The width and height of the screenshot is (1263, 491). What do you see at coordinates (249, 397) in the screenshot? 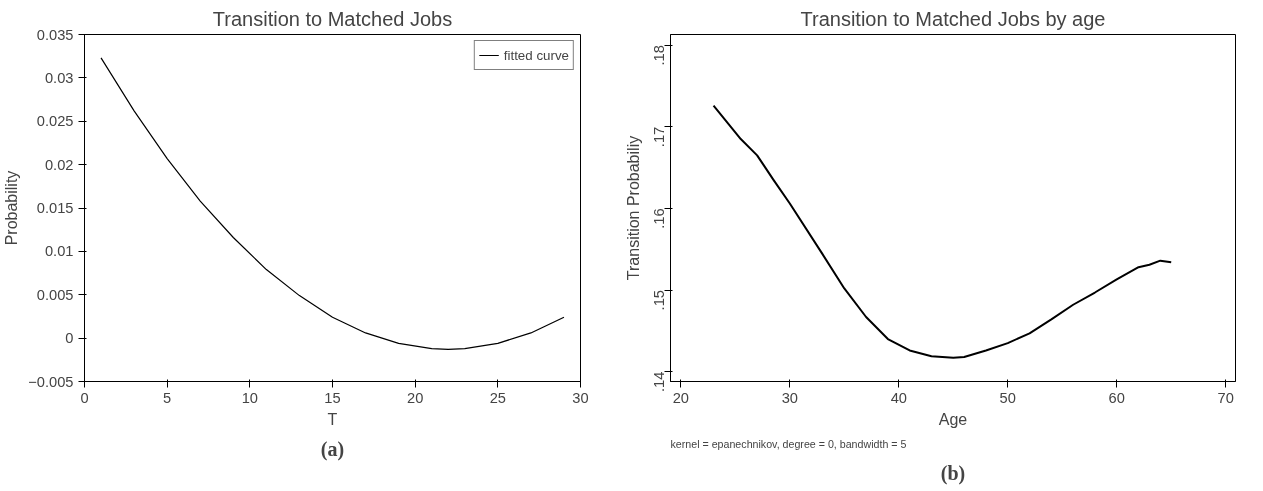
I see `x-tick-label: 10` at bounding box center [249, 397].